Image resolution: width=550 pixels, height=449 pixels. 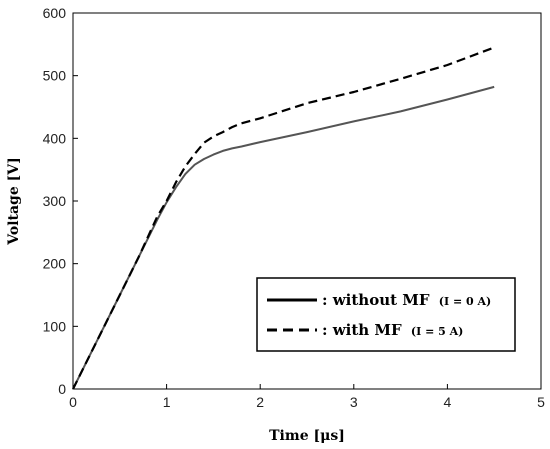 What do you see at coordinates (167, 402) in the screenshot?
I see `x-tick-label: 1` at bounding box center [167, 402].